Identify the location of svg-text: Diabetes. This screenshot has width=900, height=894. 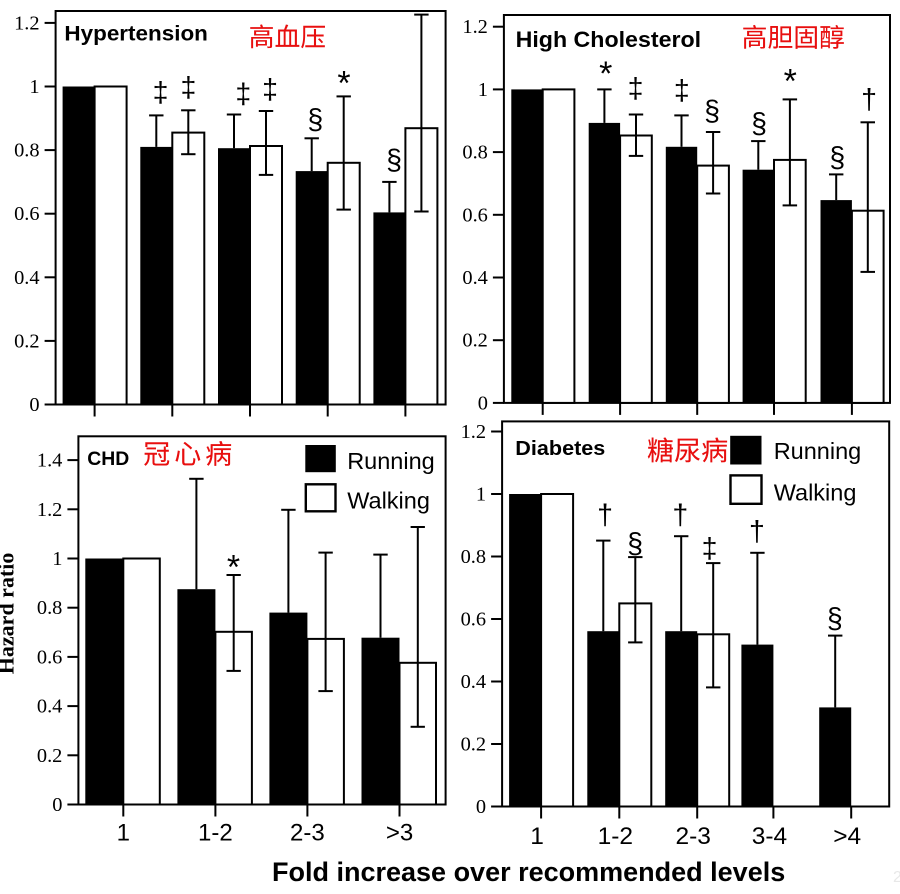
(560, 449).